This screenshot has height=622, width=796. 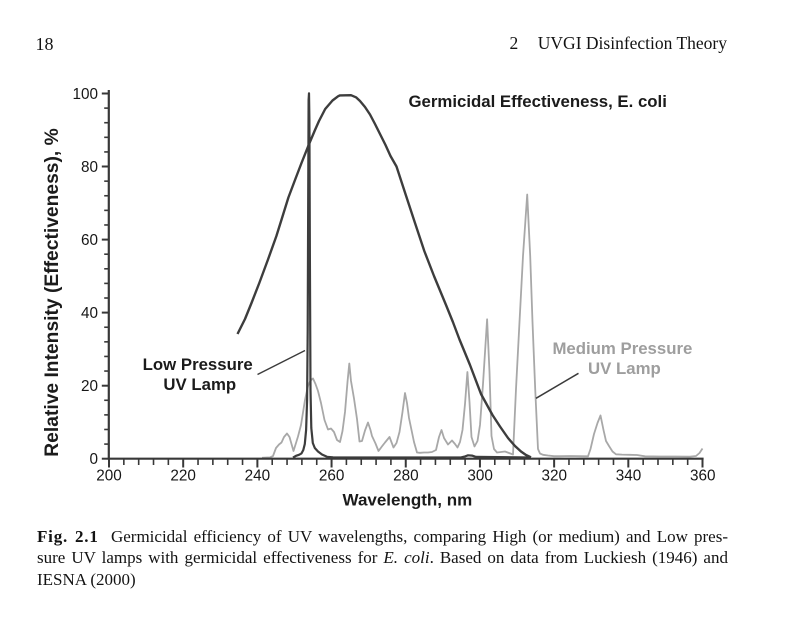 I want to click on svg-text: 260, so click(x=332, y=475).